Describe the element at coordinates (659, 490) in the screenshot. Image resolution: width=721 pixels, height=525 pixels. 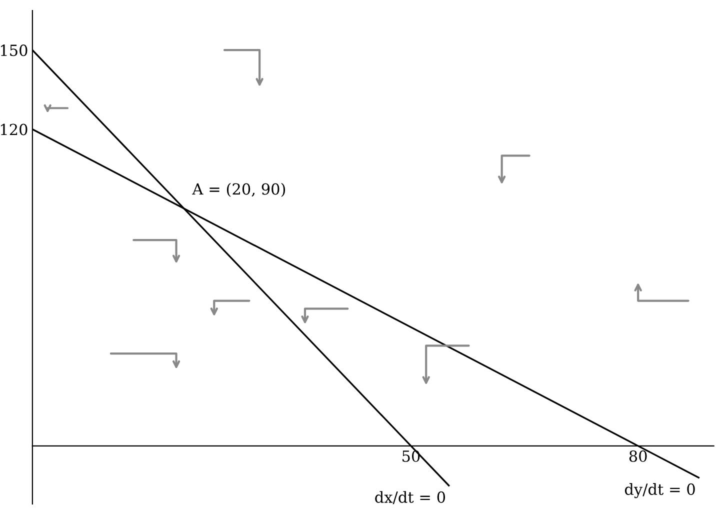
I see `series-label: dy/dt = 0` at that location.